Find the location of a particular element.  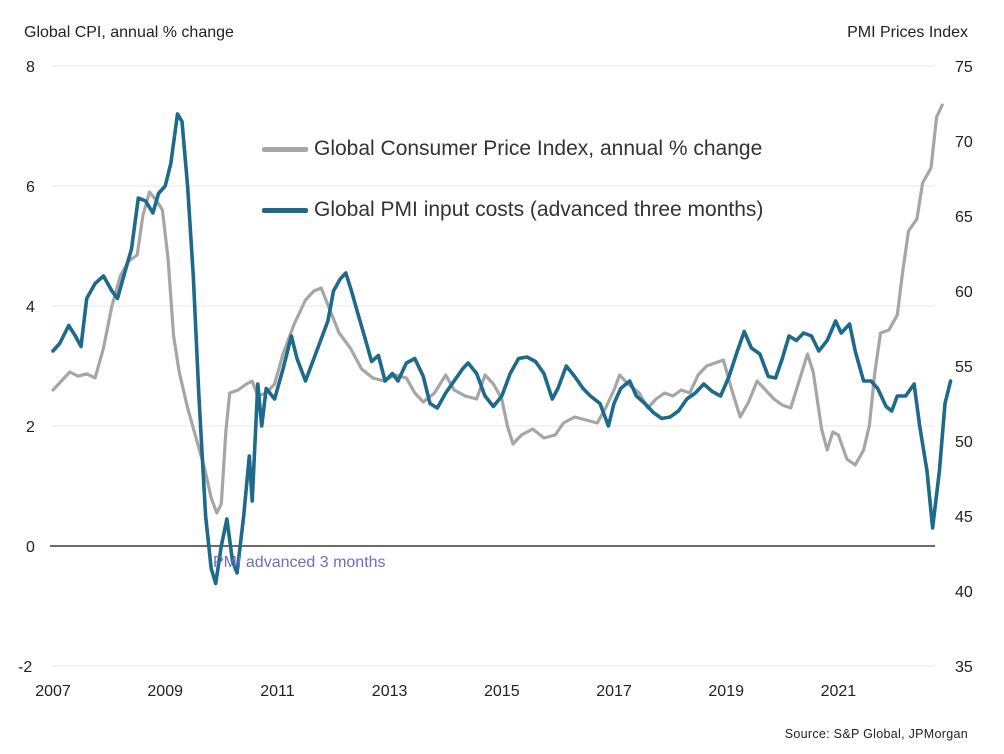

left-tick-label: 8 is located at coordinates (30, 67).